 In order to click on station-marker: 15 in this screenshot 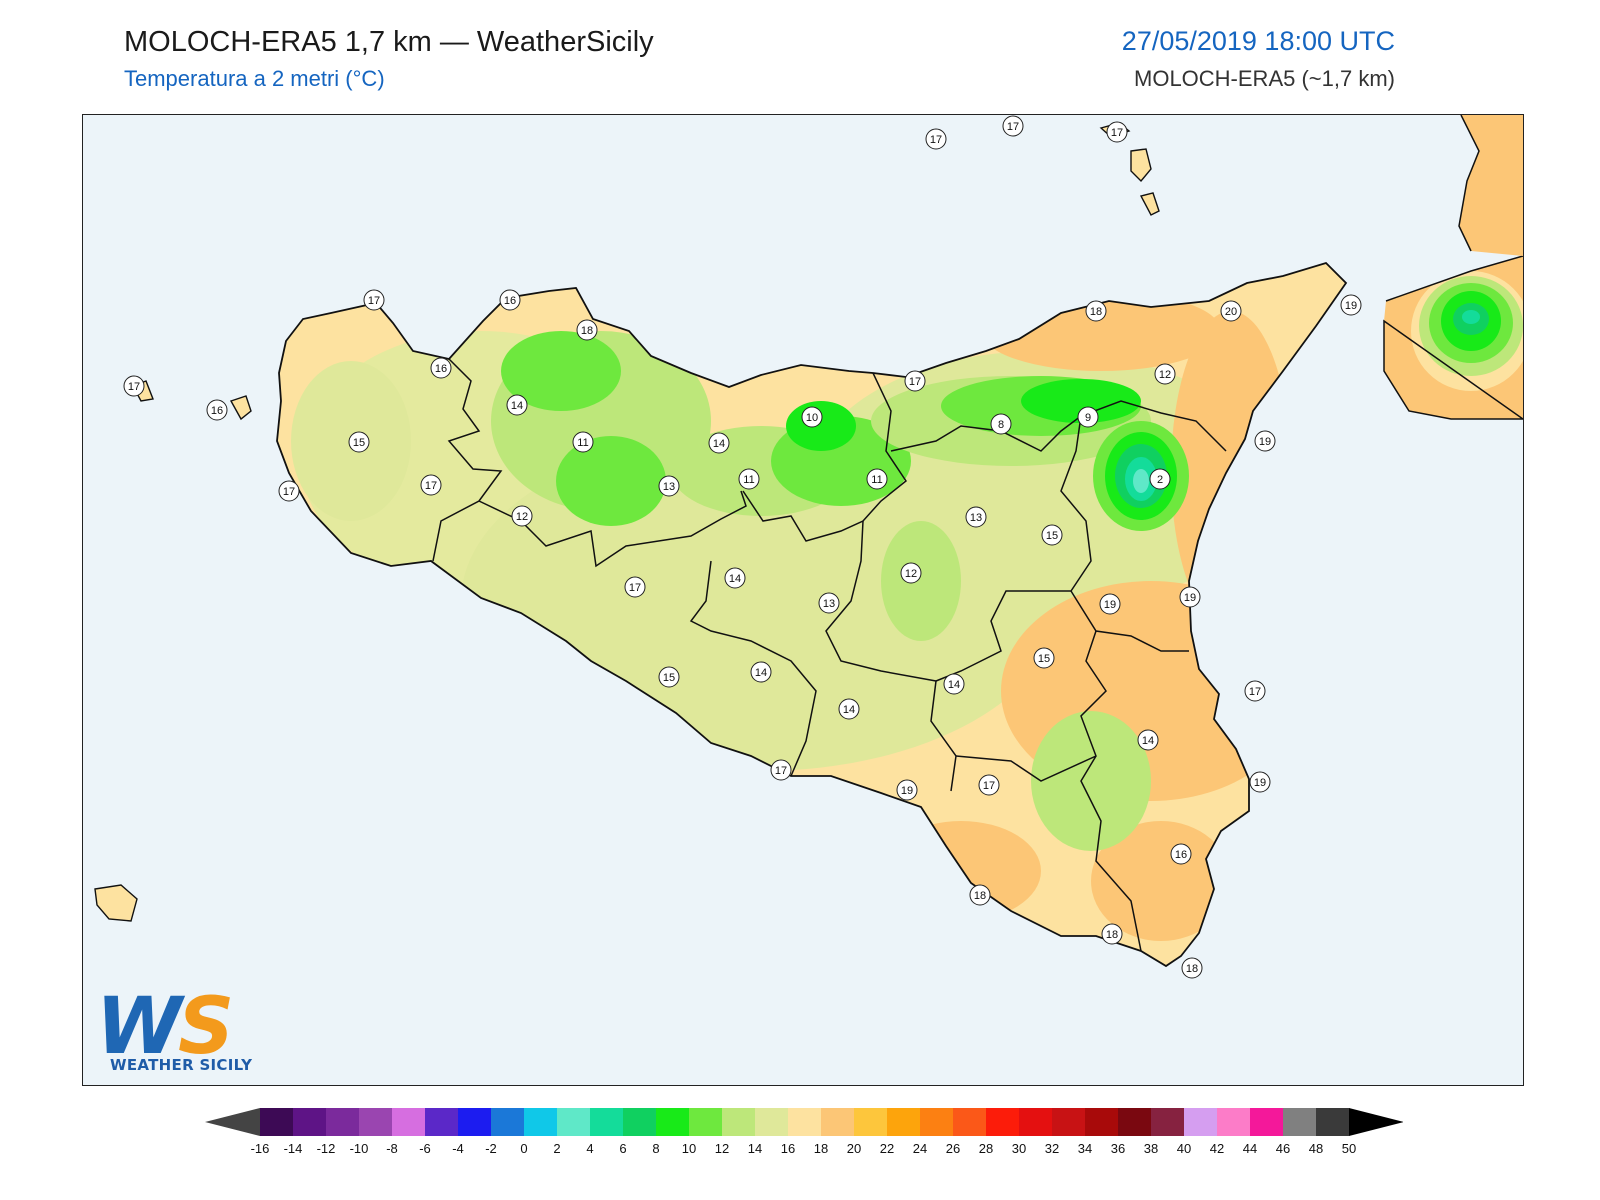, I will do `click(669, 677)`.